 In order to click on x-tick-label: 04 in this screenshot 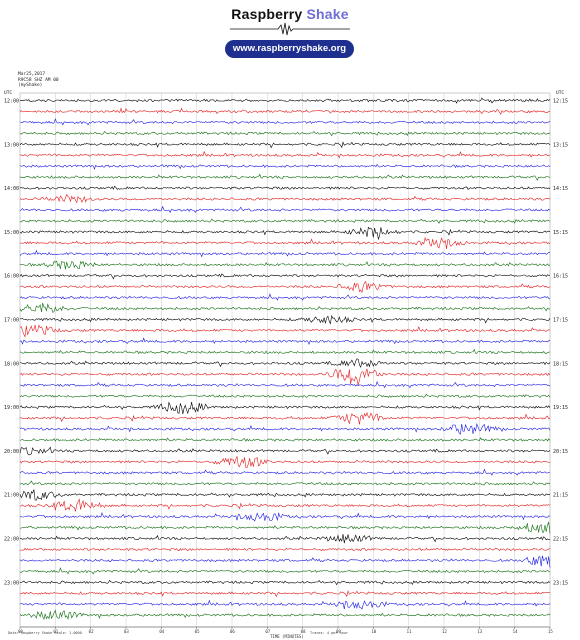, I will do `click(161, 631)`.